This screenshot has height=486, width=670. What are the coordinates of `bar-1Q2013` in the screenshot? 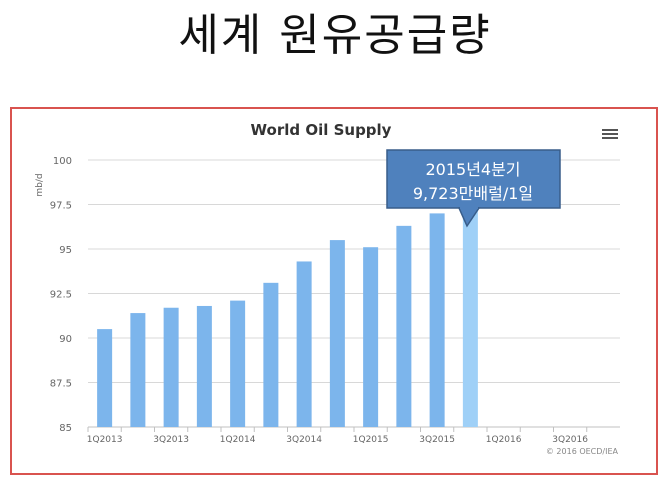 It's located at (105, 378).